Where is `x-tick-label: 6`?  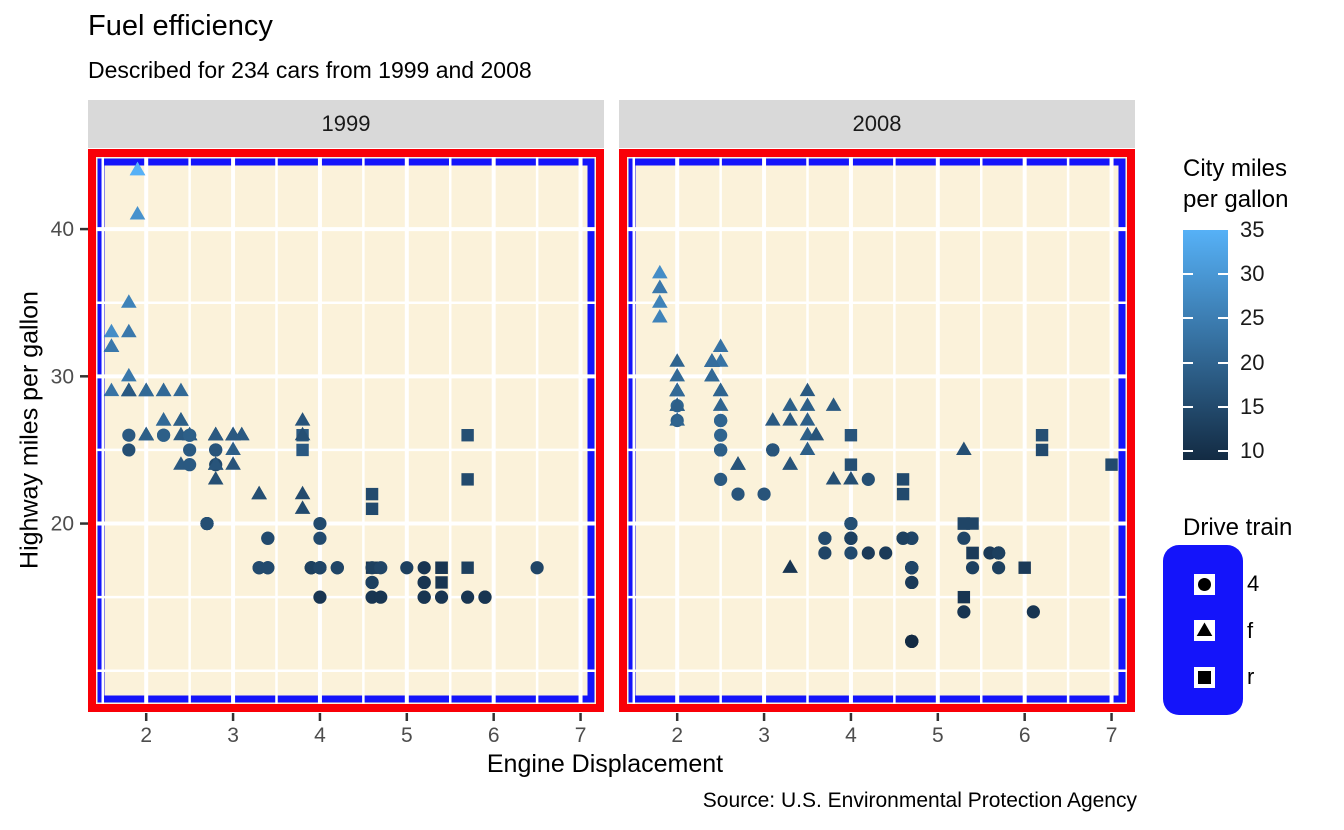 x-tick-label: 6 is located at coordinates (494, 735).